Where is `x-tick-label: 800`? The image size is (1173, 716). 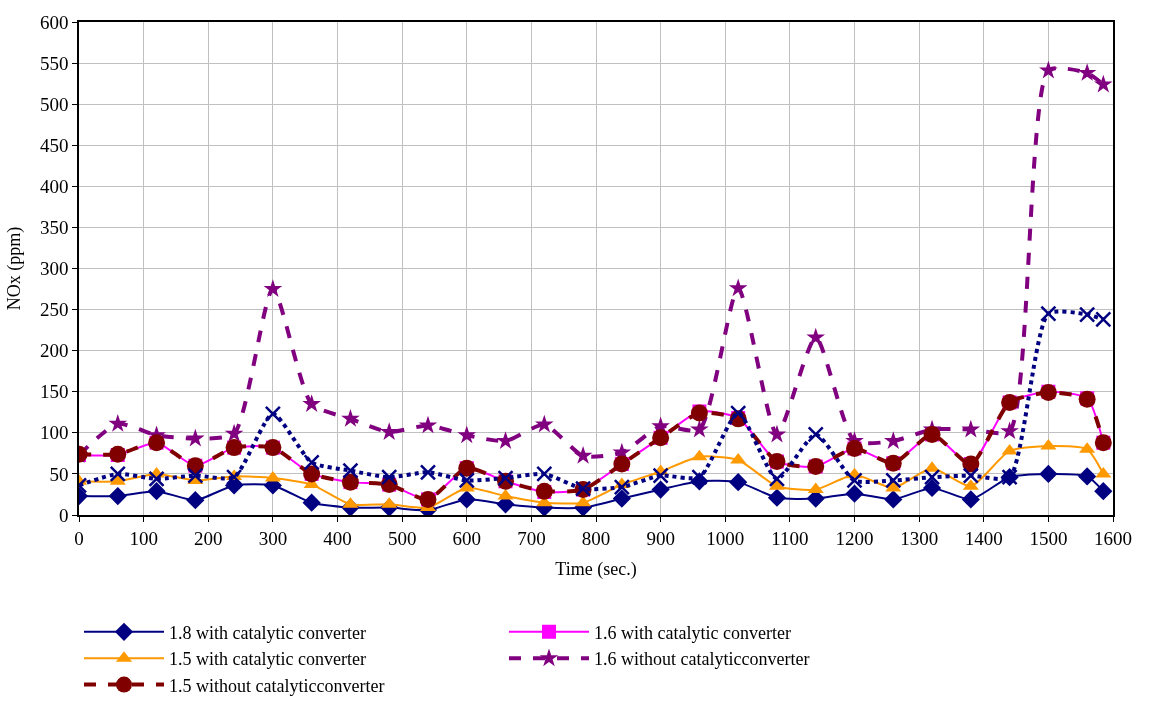
x-tick-label: 800 is located at coordinates (596, 538).